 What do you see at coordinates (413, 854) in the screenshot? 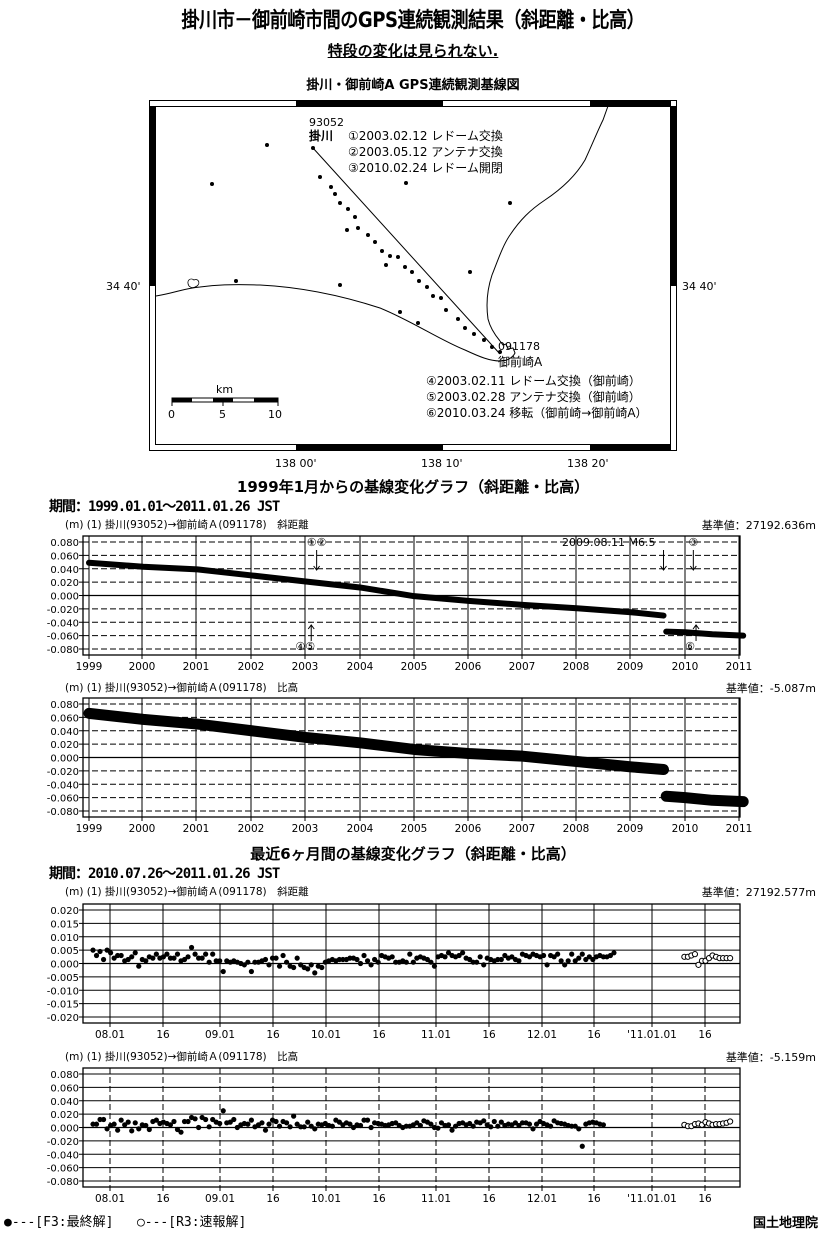
I see `short-term-section-title: 最近6ヶ月間の基線変化グラフ（斜距離・比高）` at bounding box center [413, 854].